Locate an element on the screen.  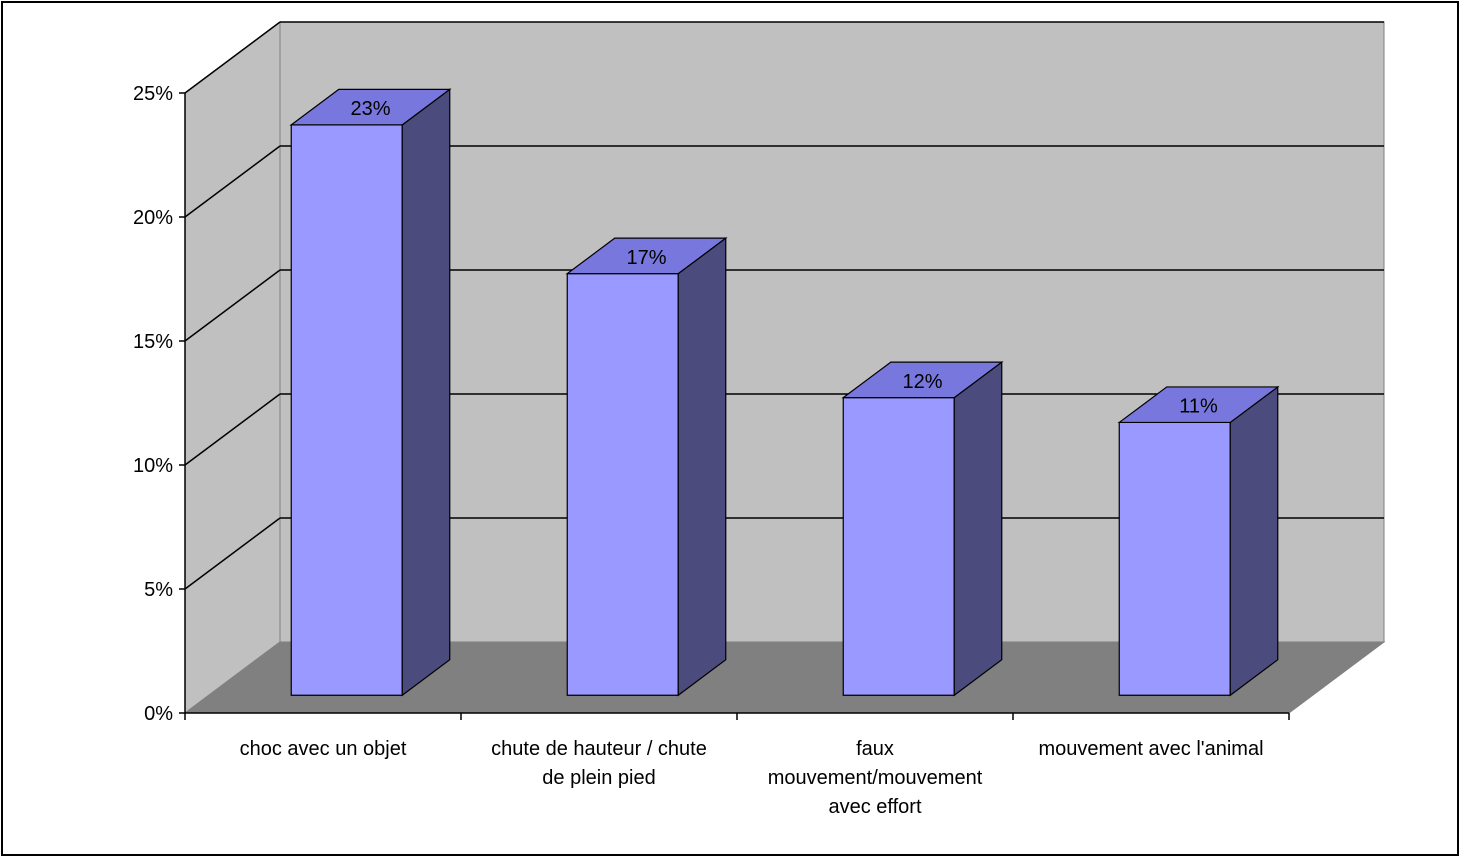
data-label: 17% is located at coordinates (646, 258).